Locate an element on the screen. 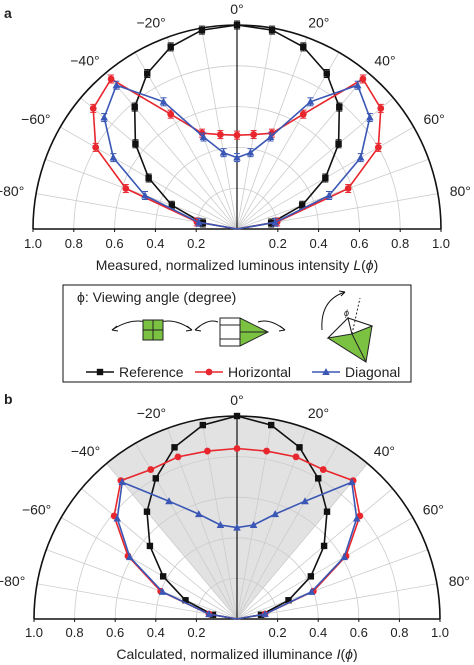 This screenshot has height=665, width=474. panel-a-radial-labels: 1.0 0.8 0.6 0.4 0.2 0.2 0.4 0.6 0.8 1.0 is located at coordinates (237, 243).